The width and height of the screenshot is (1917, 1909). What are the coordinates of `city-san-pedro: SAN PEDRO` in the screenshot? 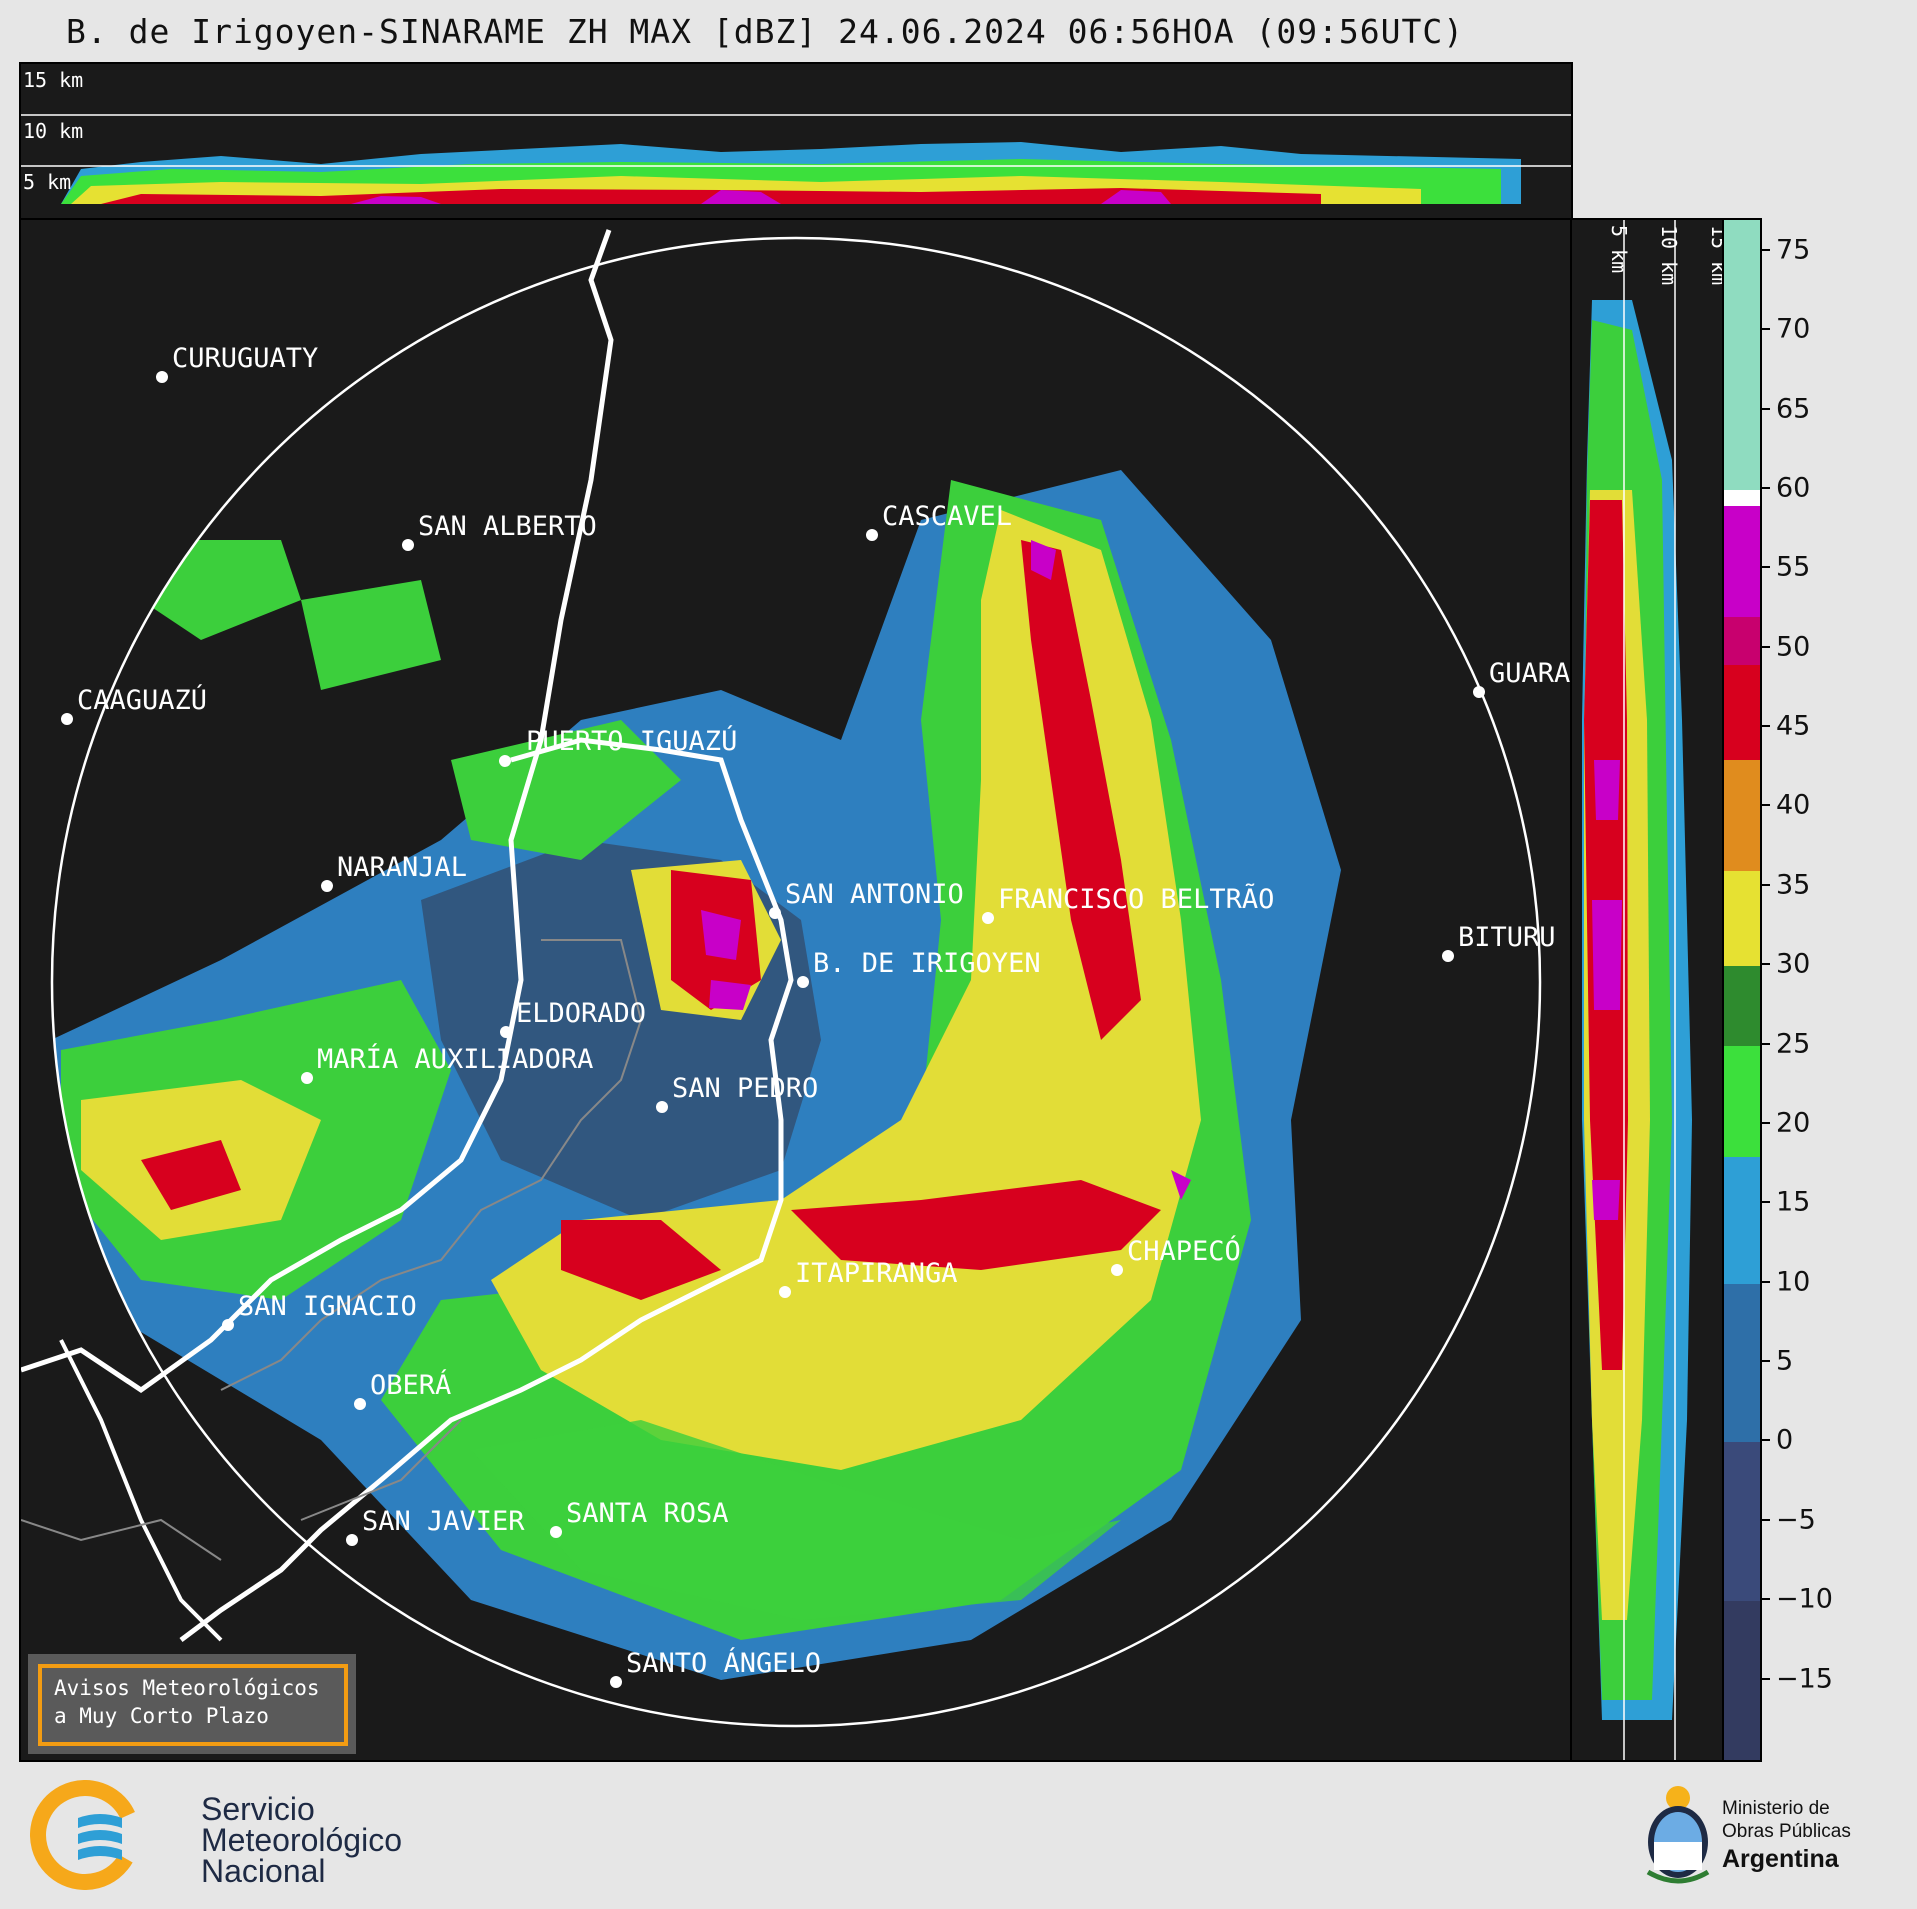 It's located at (745, 1088).